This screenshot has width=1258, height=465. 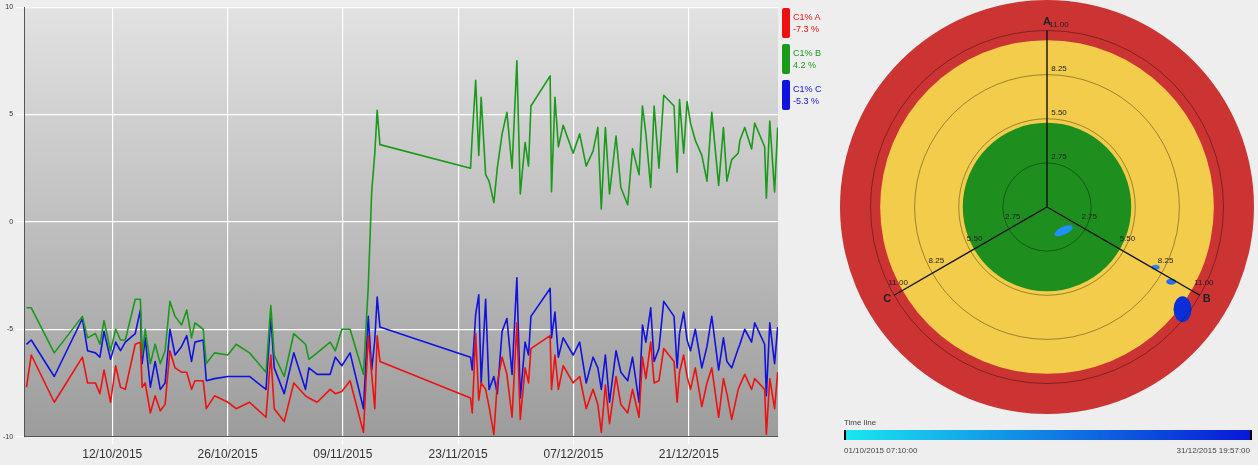 I want to click on x-tick-label: 21/12/2015, so click(x=689, y=454).